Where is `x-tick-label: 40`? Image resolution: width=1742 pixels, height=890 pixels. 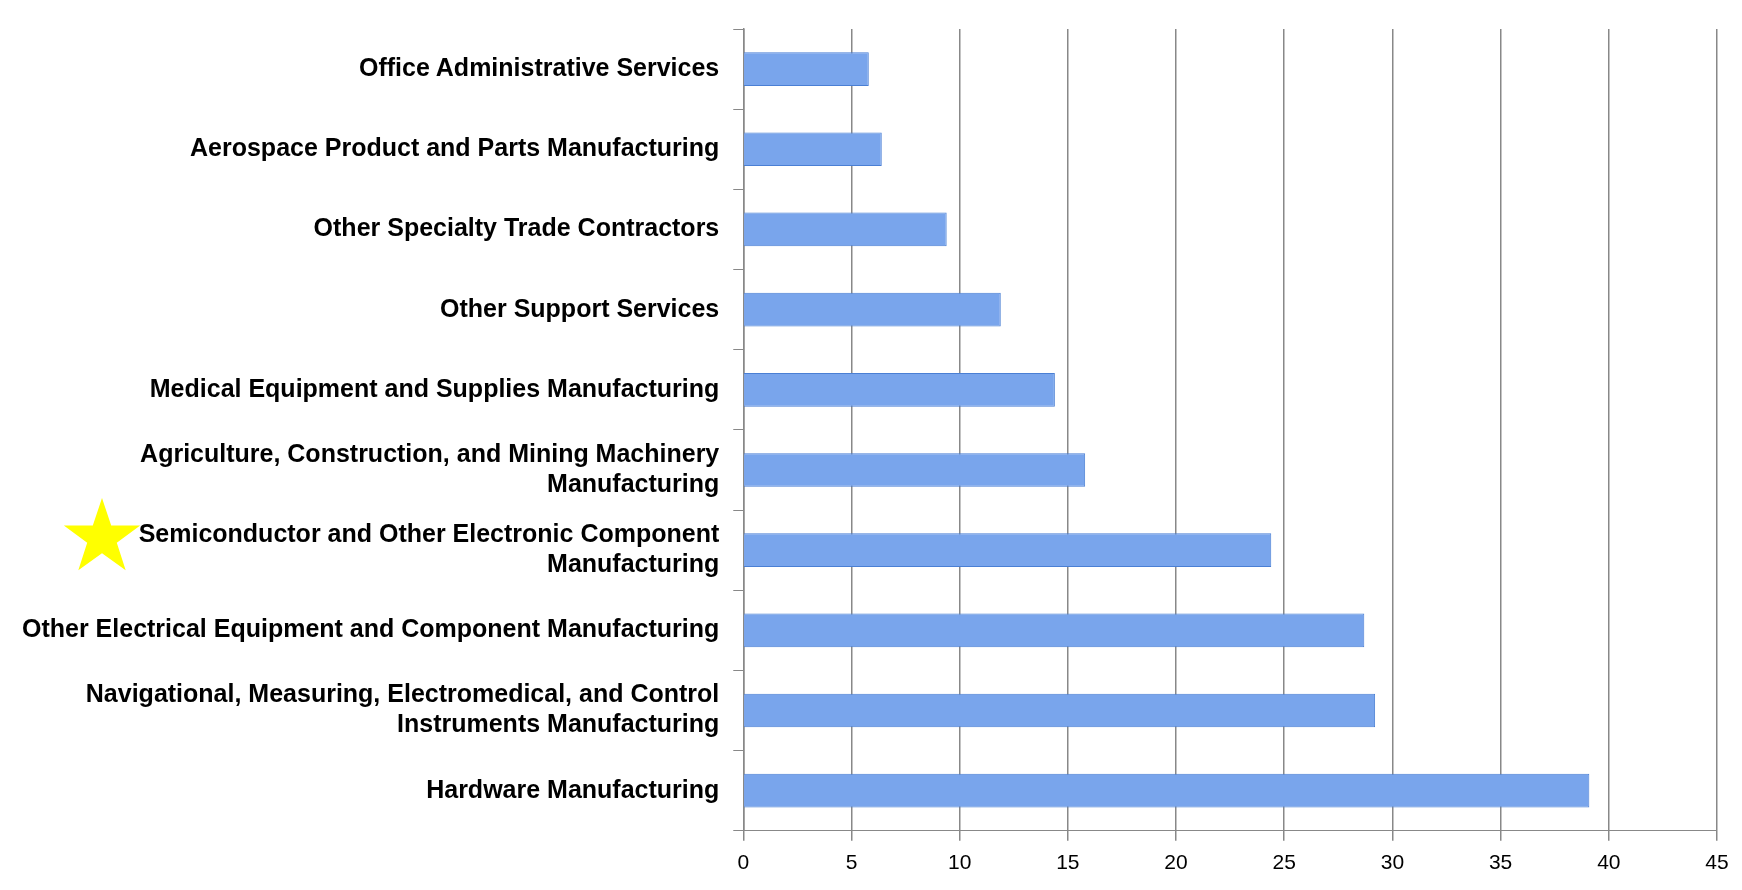
x-tick-label: 40 is located at coordinates (1609, 862).